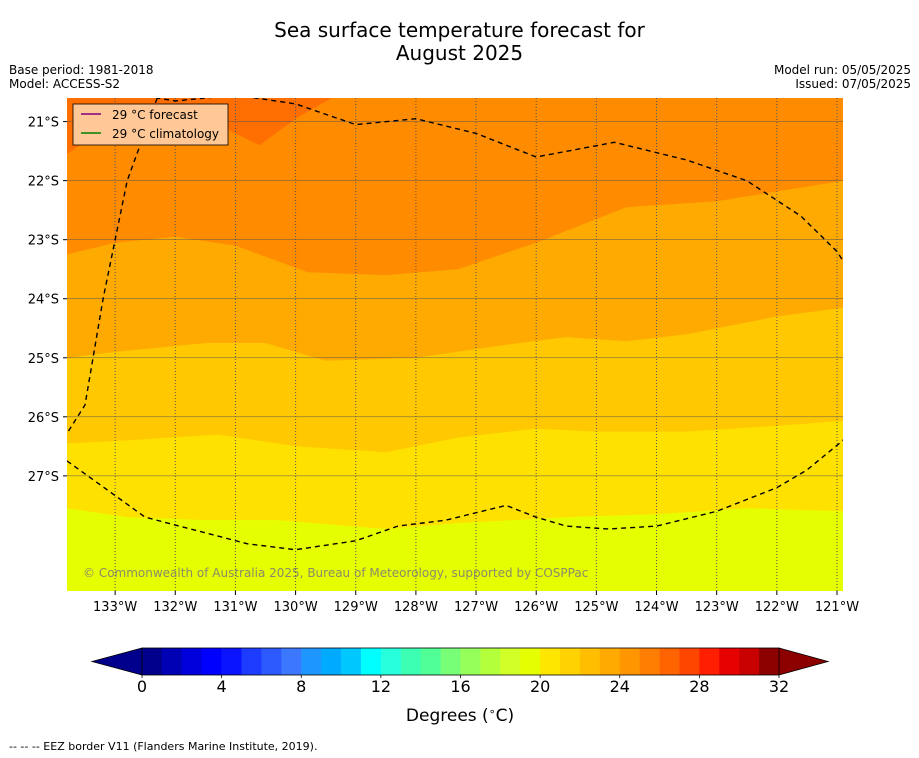  Describe the element at coordinates (381, 686) in the screenshot. I see `colorbar-tick-label: 12` at that location.